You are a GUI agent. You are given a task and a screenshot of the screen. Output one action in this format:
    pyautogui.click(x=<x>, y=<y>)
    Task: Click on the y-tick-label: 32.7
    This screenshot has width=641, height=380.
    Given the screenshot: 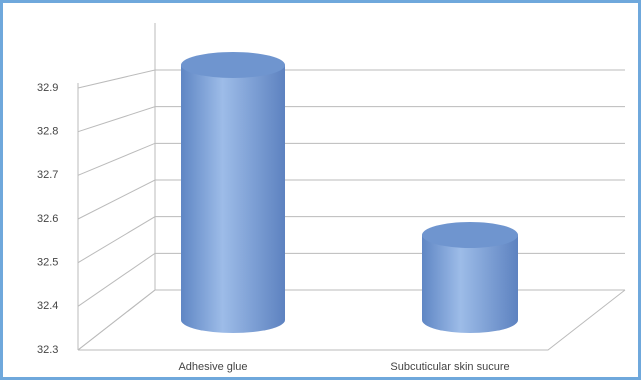 What is the action you would take?
    pyautogui.click(x=47, y=175)
    